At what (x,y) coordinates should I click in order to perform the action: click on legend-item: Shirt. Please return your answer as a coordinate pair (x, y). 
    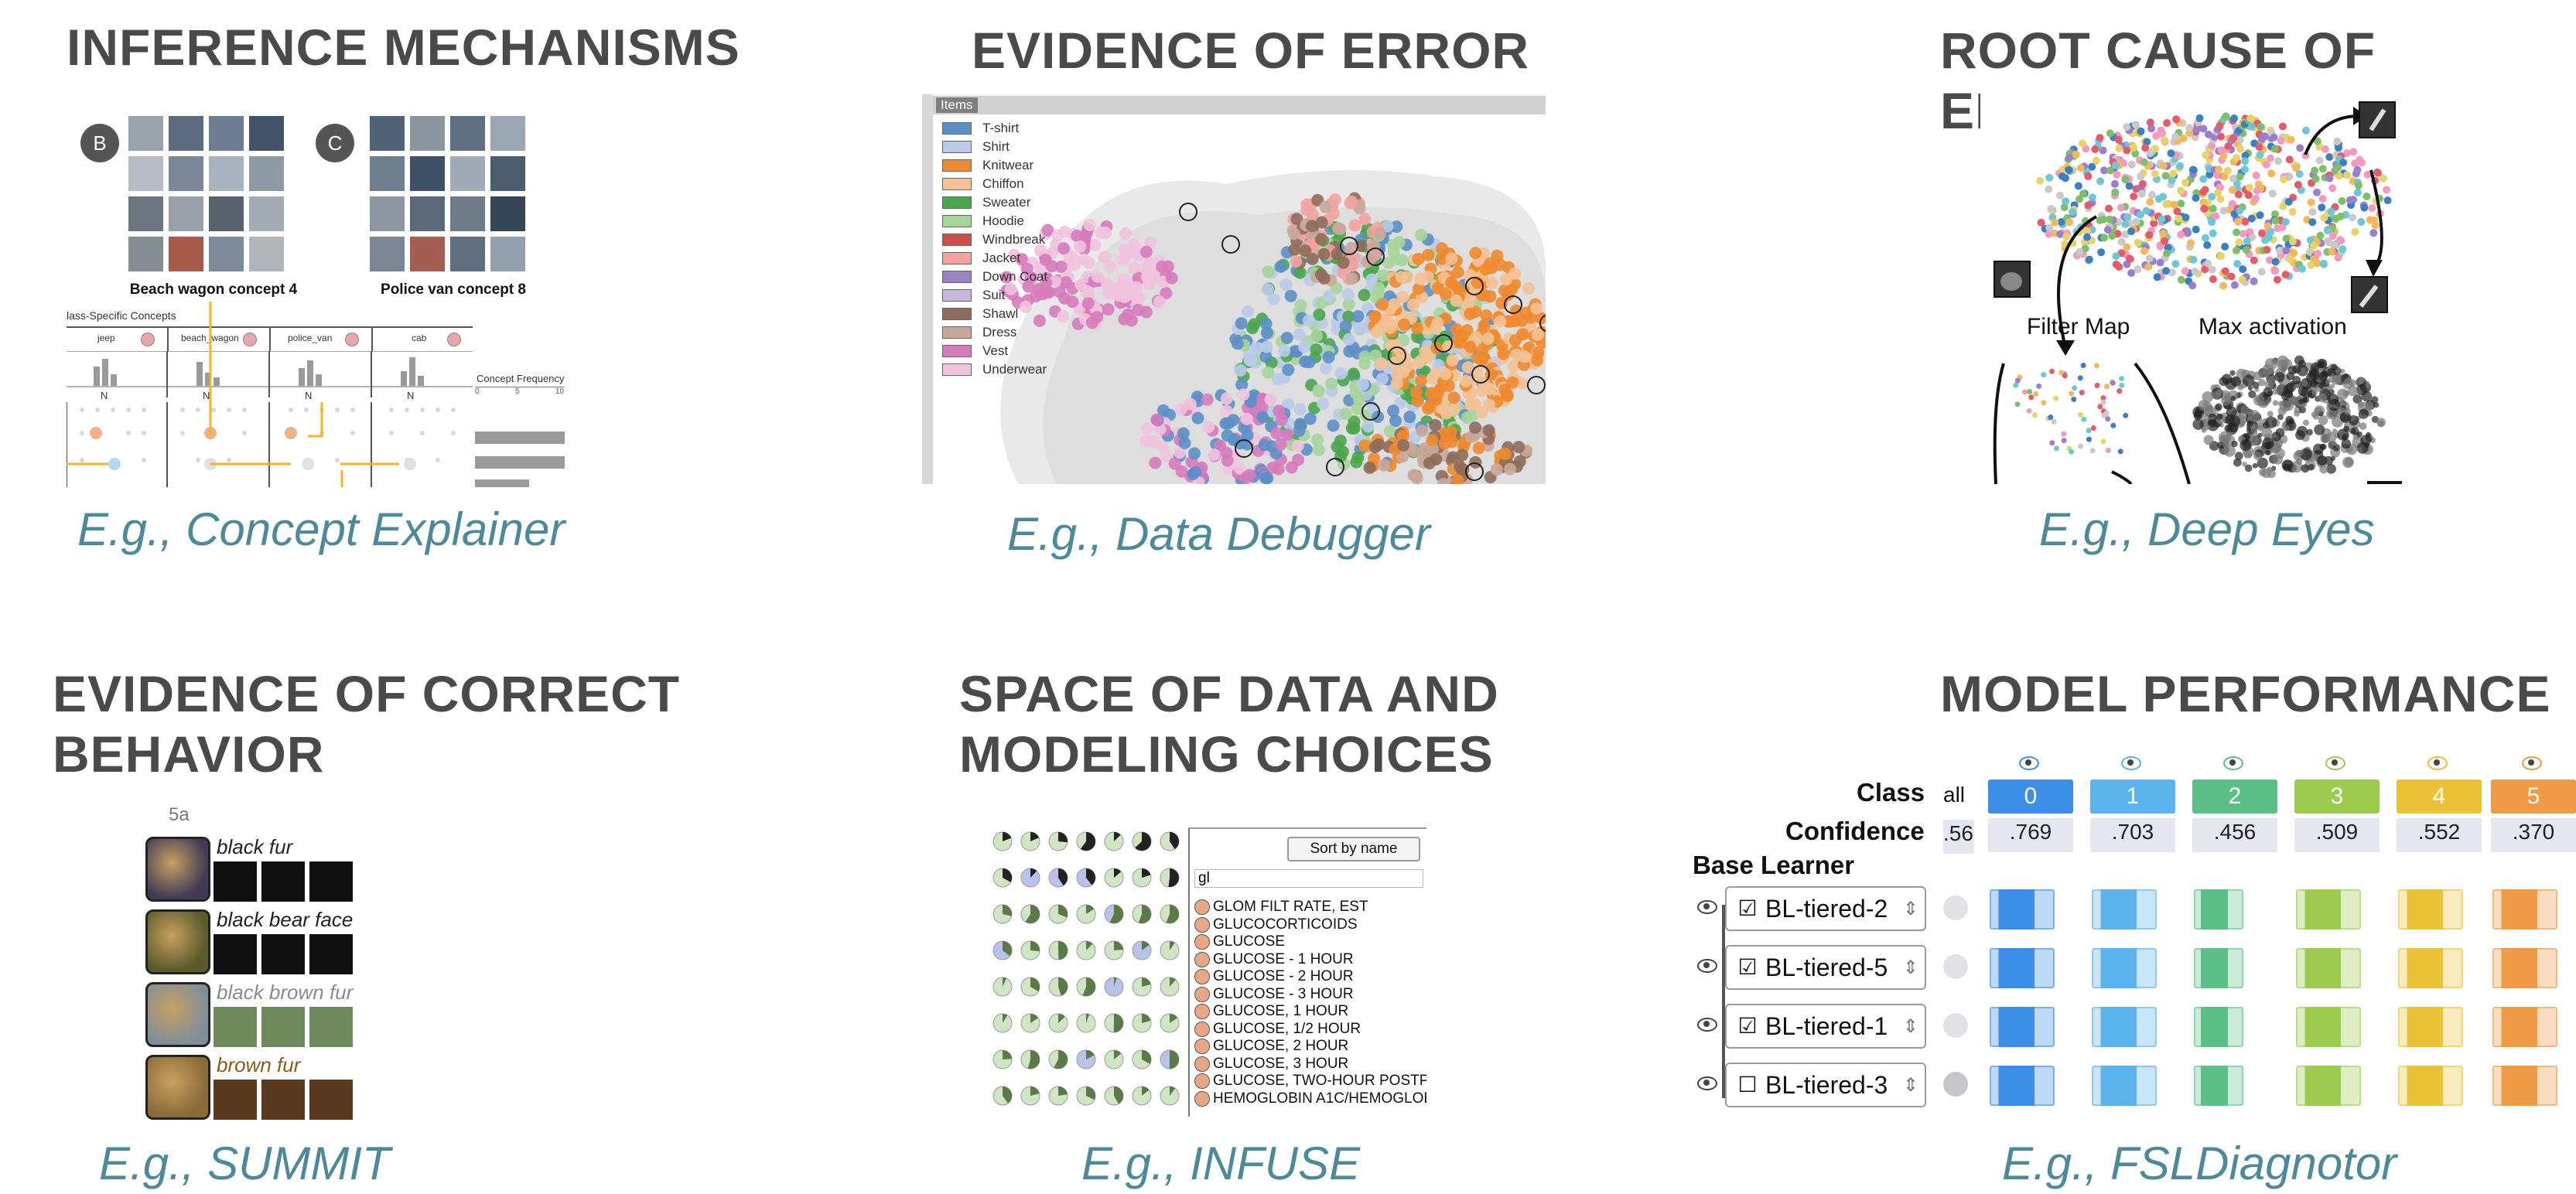
    Looking at the image, I should click on (1027, 147).